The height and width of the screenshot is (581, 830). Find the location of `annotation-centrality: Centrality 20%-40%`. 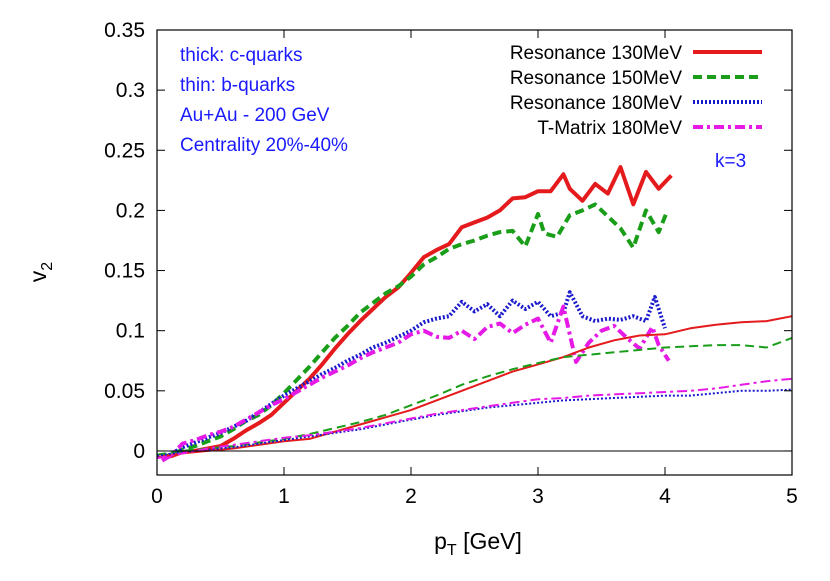

annotation-centrality: Centrality 20%-40% is located at coordinates (264, 145).